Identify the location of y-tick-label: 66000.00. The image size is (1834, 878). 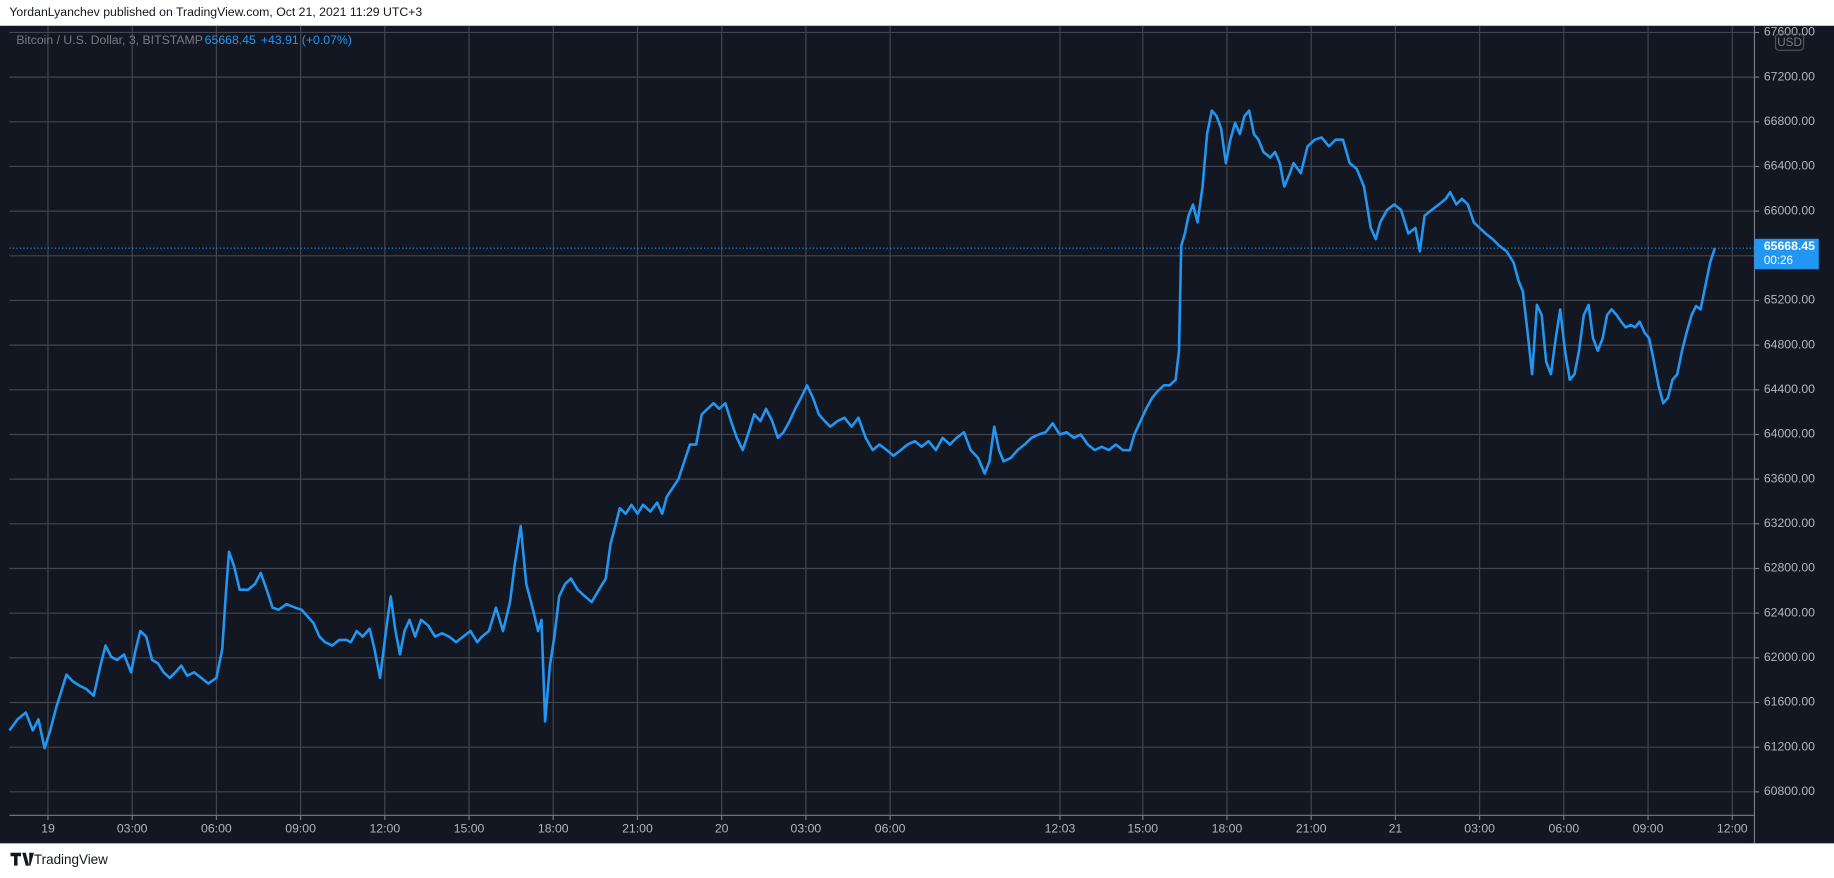
(1789, 210).